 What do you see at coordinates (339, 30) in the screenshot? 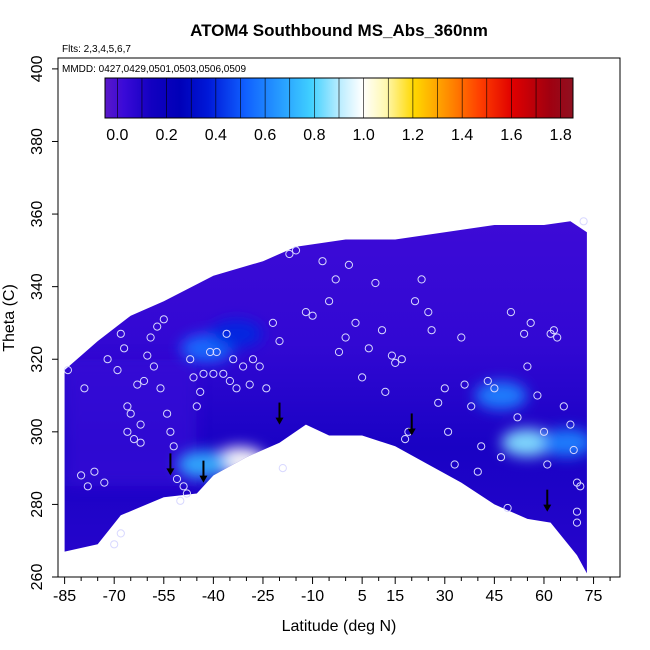
I see `chart-title: ATOM4 Southbound MS_Abs_360nm` at bounding box center [339, 30].